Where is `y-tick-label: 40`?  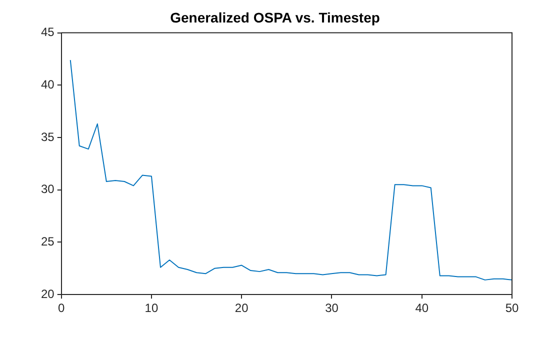 y-tick-label: 40 is located at coordinates (47, 84).